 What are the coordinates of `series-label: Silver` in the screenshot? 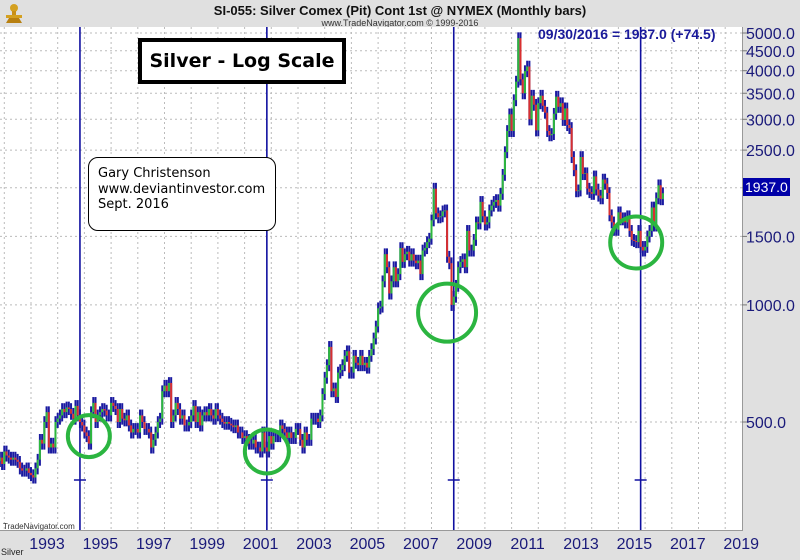 It's located at (12, 552).